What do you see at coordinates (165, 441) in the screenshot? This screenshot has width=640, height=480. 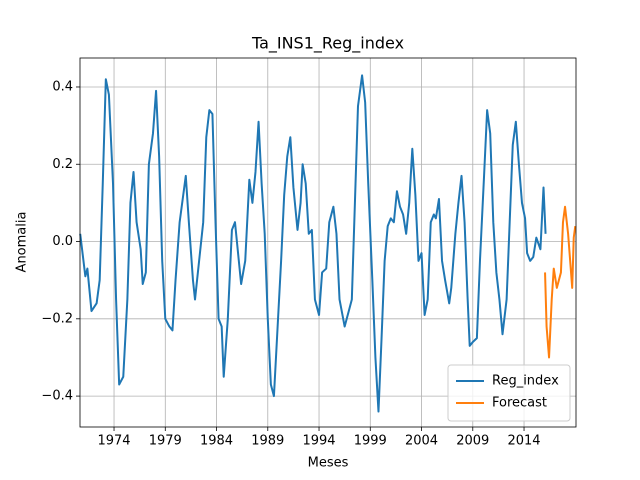 I see `x-tick-label: 1979` at bounding box center [165, 441].